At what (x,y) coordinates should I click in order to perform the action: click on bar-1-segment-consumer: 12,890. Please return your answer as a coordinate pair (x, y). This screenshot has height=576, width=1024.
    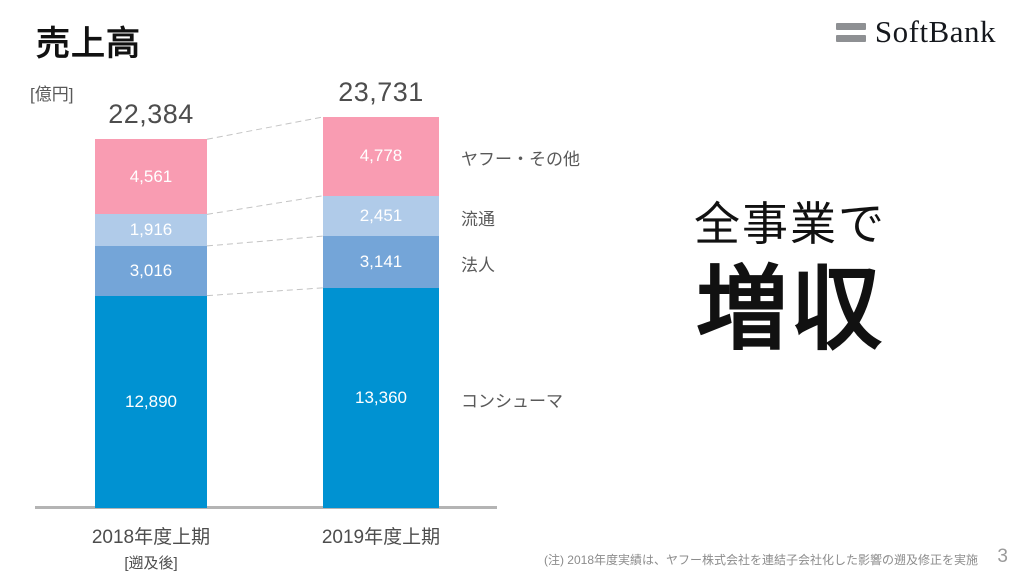
    Looking at the image, I should click on (151, 401).